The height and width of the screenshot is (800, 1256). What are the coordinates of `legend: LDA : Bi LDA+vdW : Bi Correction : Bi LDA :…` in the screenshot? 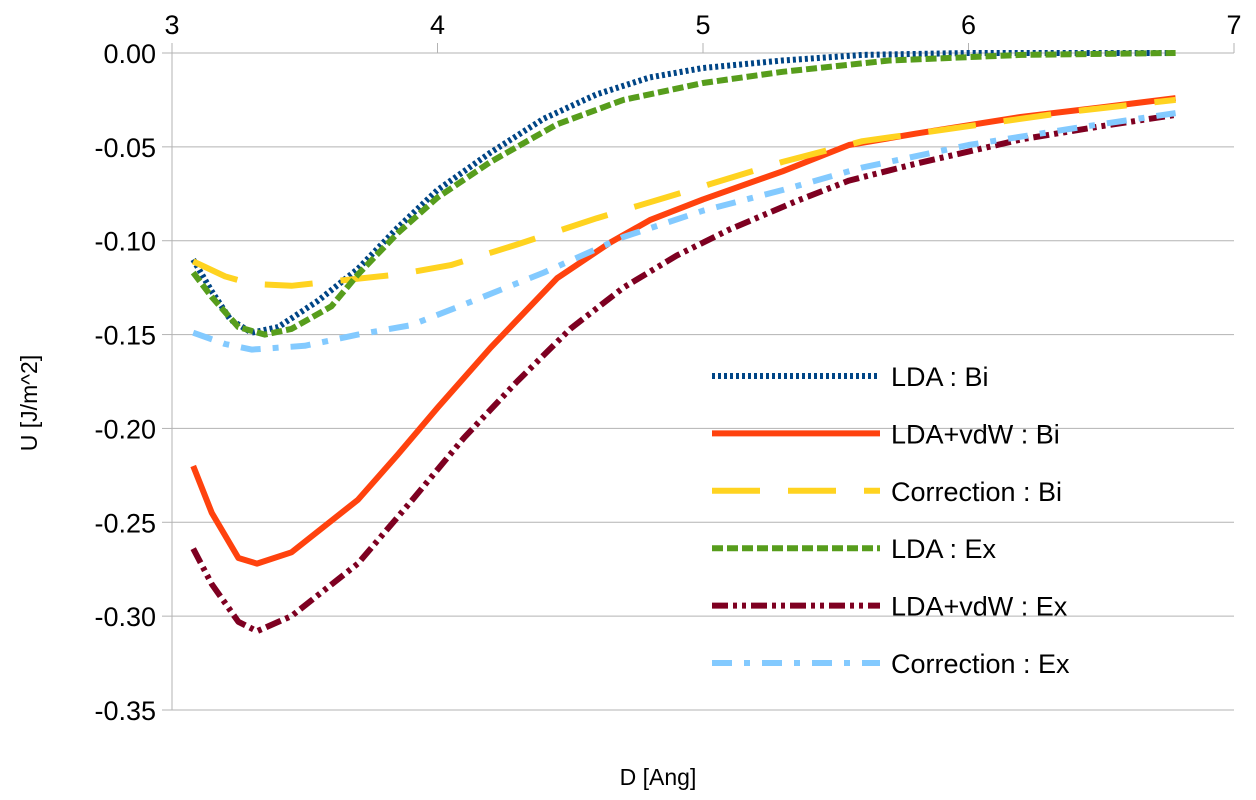 It's located at (891, 520).